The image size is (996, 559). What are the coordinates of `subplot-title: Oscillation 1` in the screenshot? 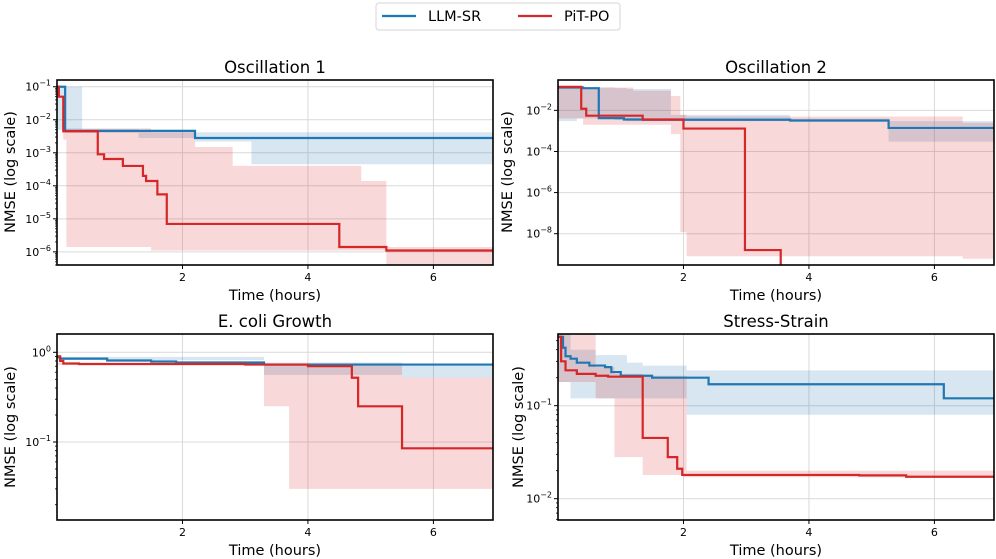 It's located at (275, 67).